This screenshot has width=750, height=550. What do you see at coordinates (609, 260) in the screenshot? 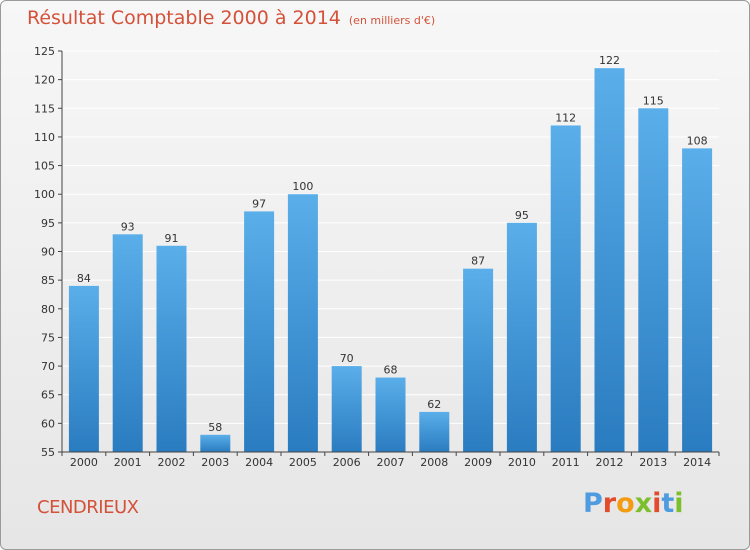
I see `bar-2012` at bounding box center [609, 260].